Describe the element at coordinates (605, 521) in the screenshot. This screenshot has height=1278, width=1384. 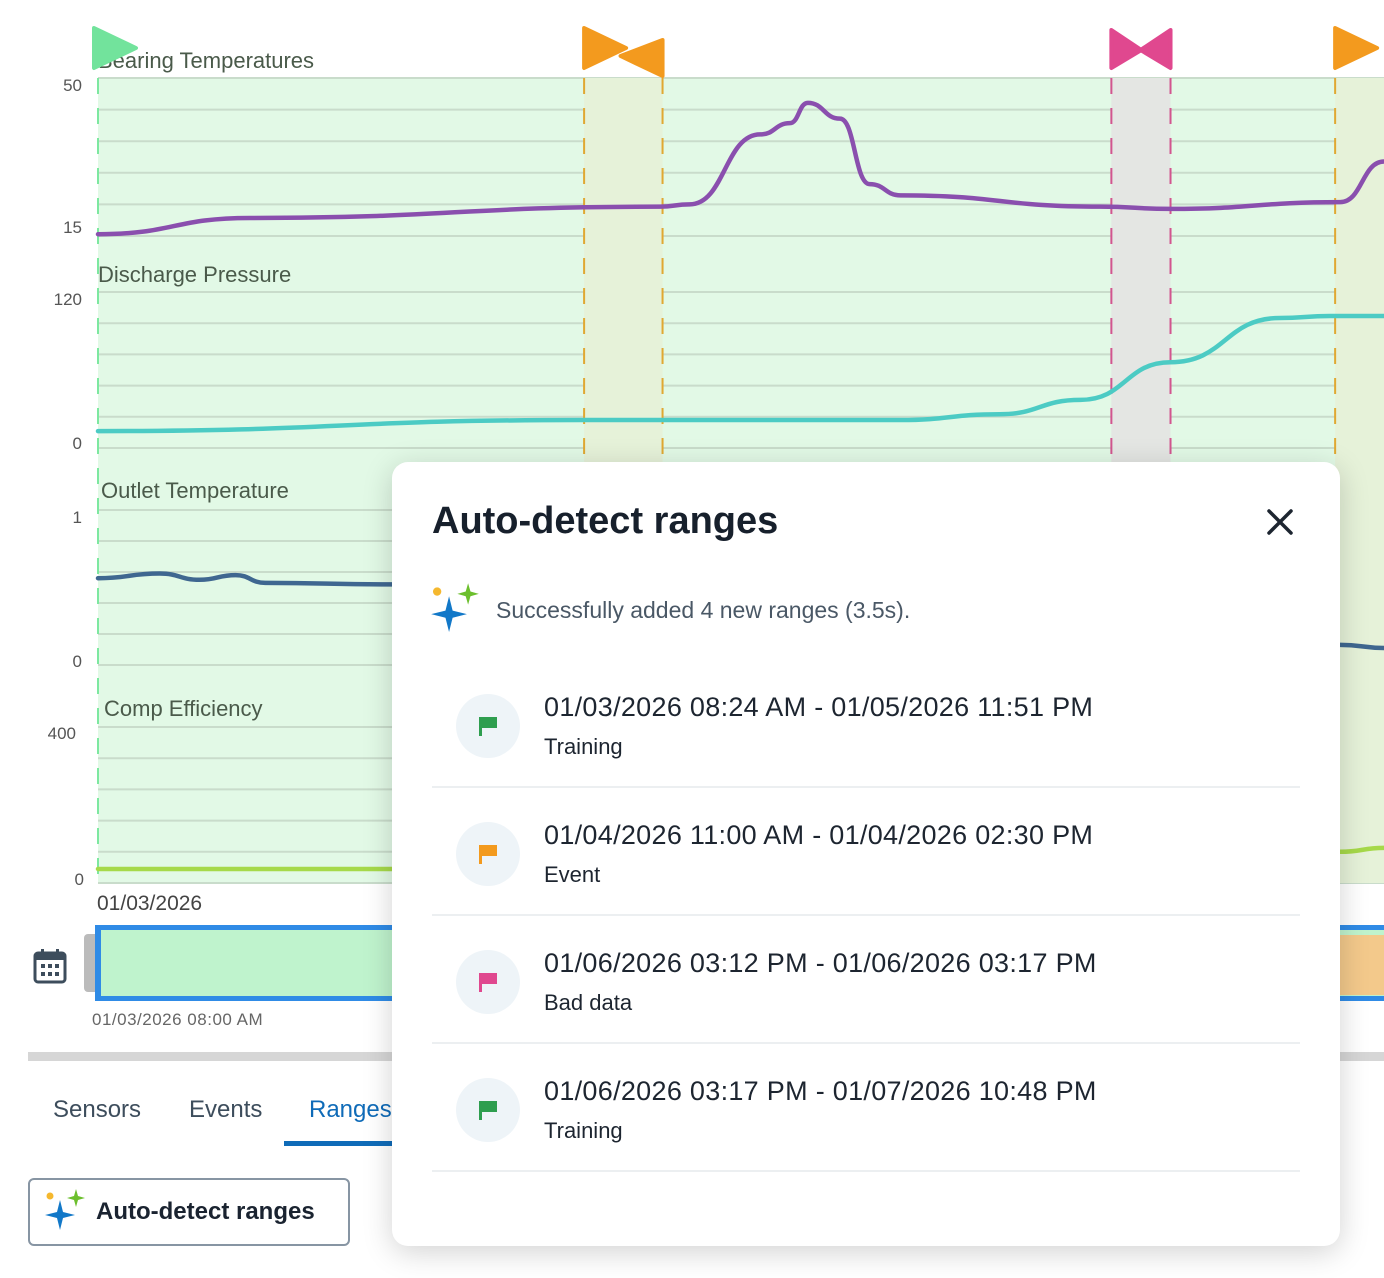
I see `dialog-title: Auto-detect ranges` at that location.